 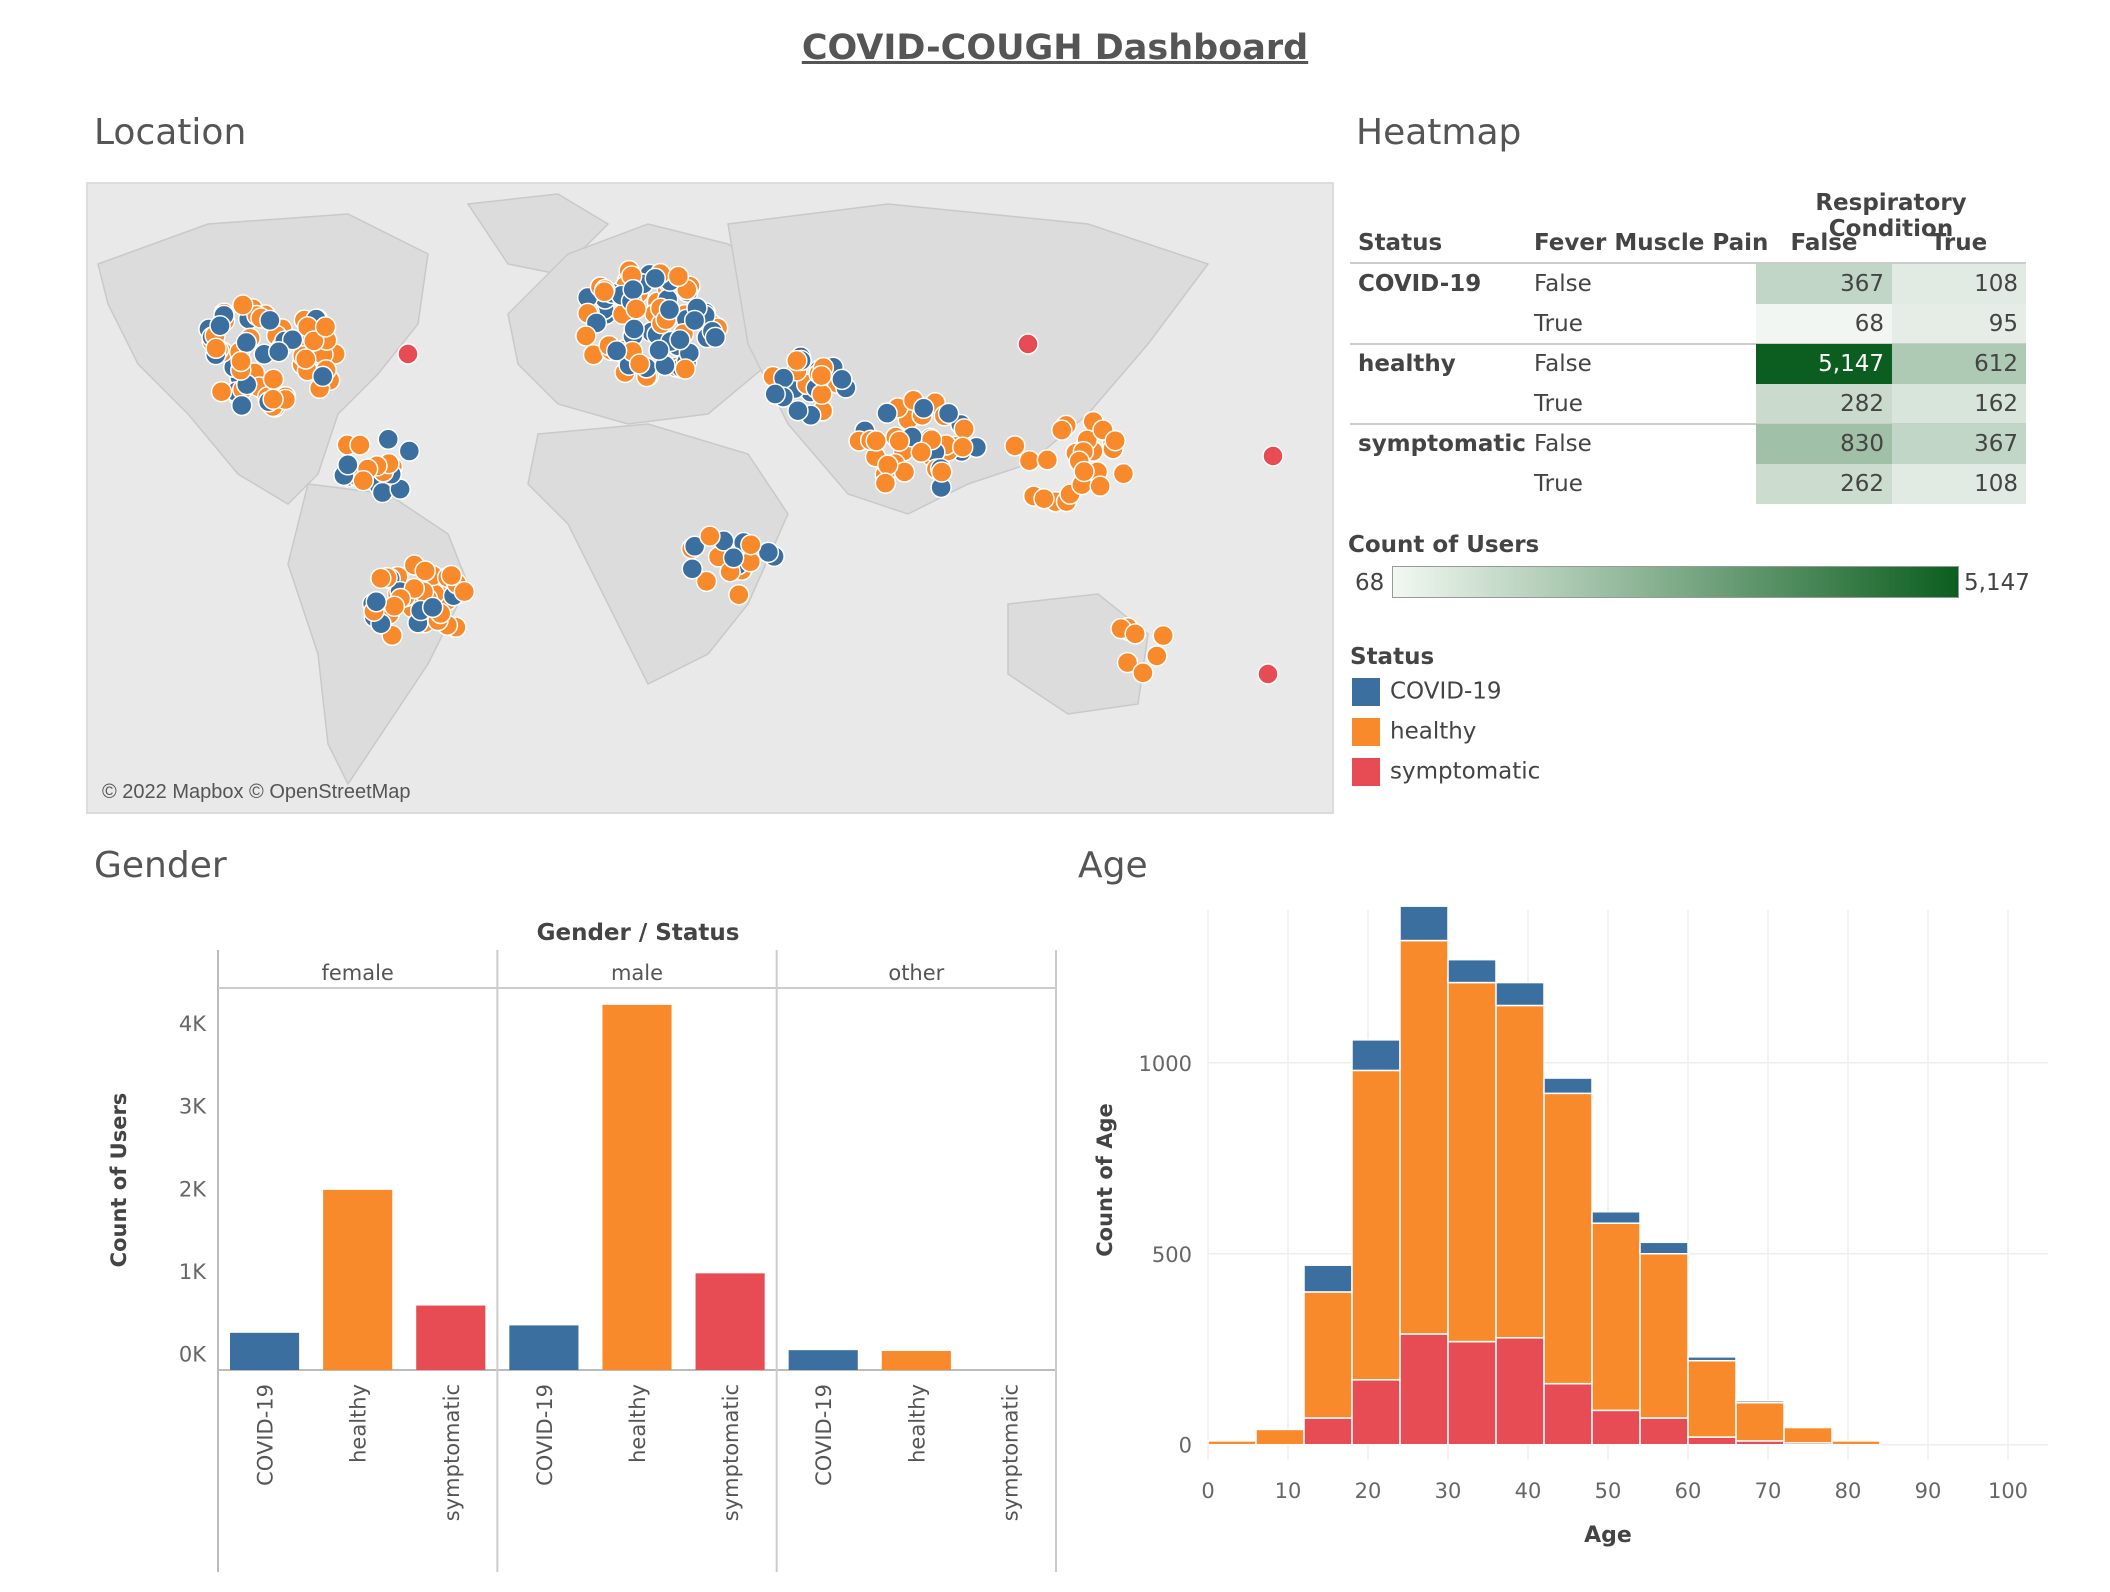 I want to click on age-x-tick: 10, so click(x=1288, y=1491).